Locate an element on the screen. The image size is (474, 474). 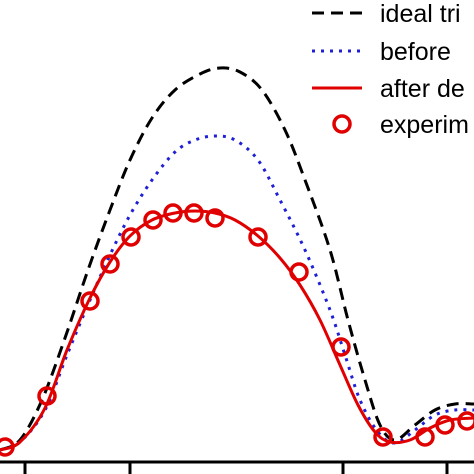
x-axis is located at coordinates (237, 467).